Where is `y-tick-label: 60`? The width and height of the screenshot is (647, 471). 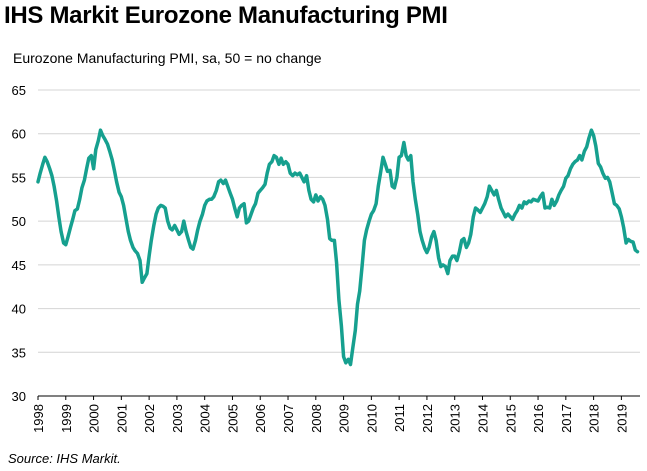 y-tick-label: 60 is located at coordinates (19, 134).